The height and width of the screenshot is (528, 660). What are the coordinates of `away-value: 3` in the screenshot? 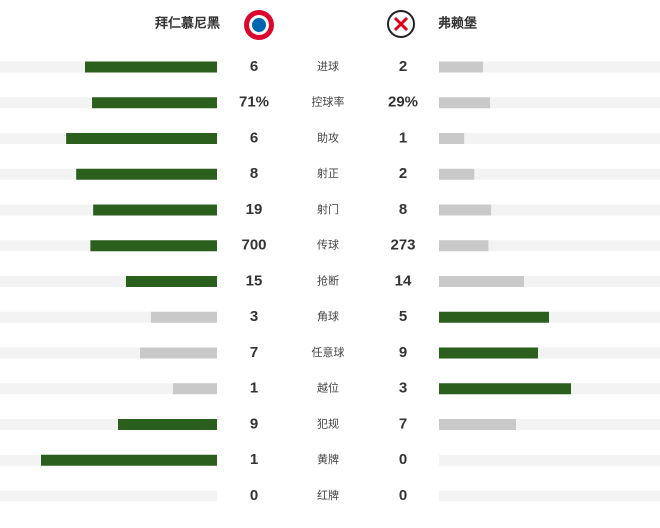 It's located at (403, 388).